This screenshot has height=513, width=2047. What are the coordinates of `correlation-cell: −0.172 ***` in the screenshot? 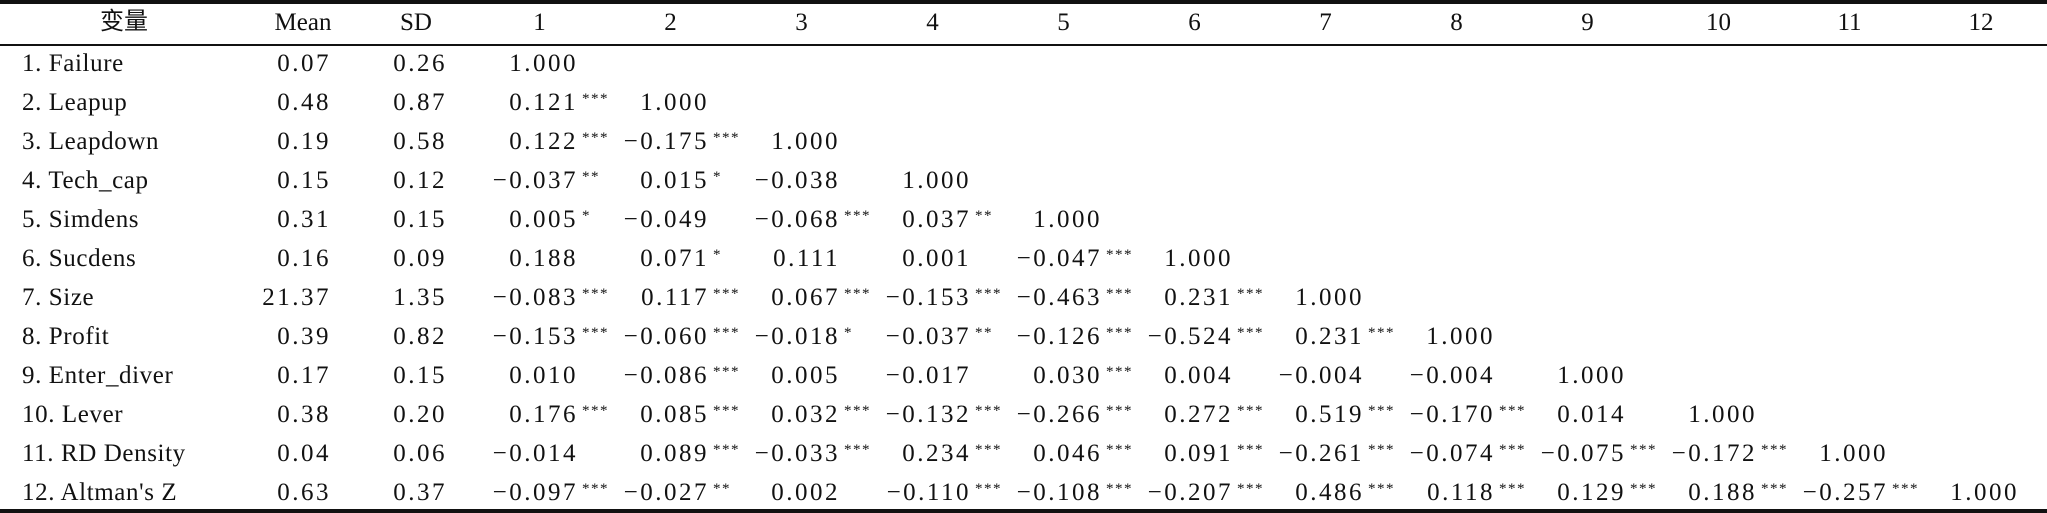 It's located at (1720, 453).